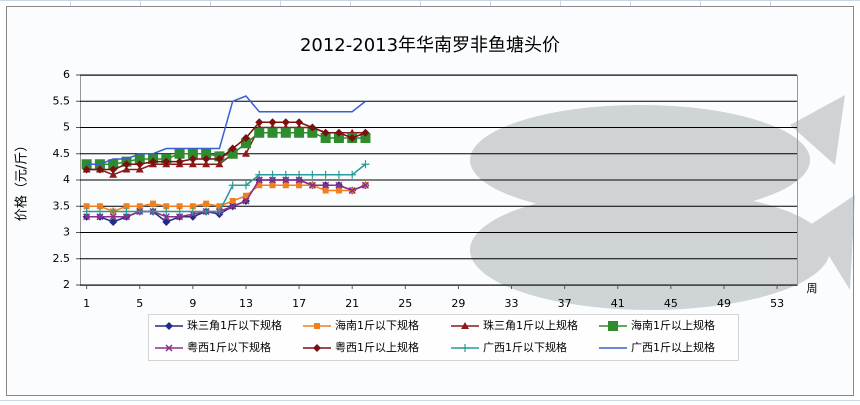 The width and height of the screenshot is (860, 405). What do you see at coordinates (299, 303) in the screenshot?
I see `x-tick-label: 17` at bounding box center [299, 303].